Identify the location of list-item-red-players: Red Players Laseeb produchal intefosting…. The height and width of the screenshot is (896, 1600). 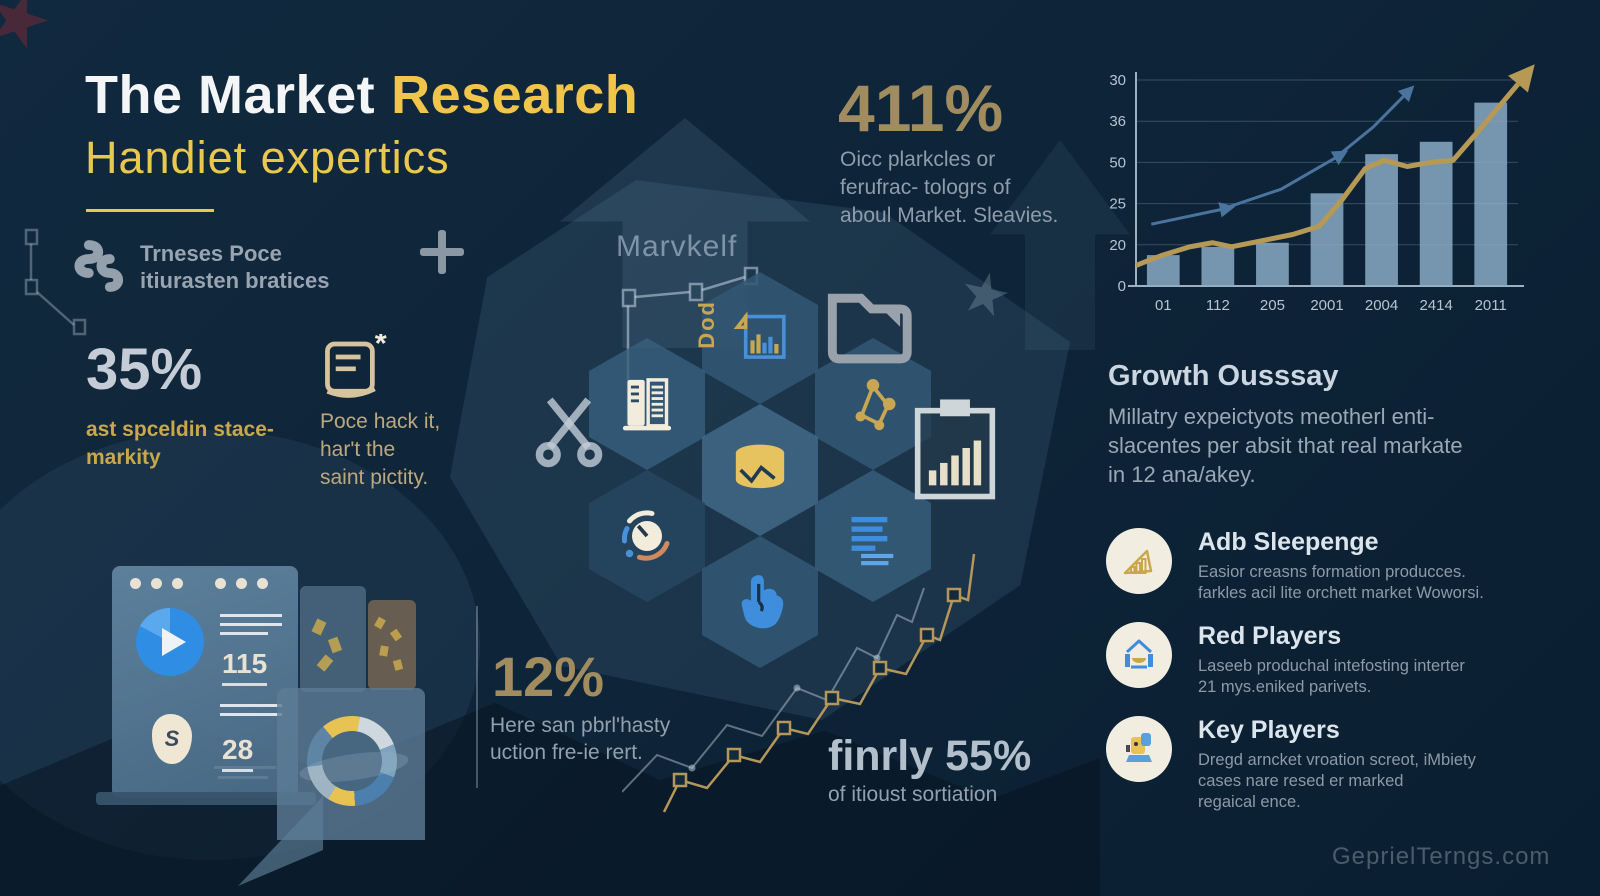
(1321, 660).